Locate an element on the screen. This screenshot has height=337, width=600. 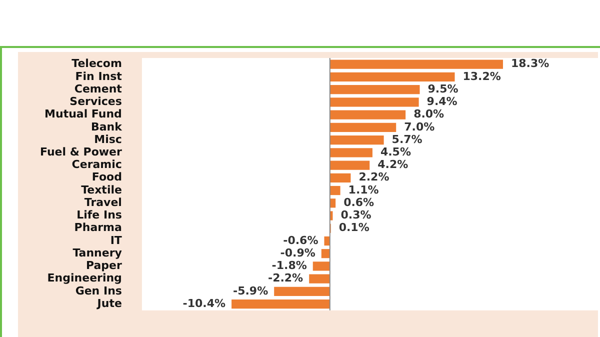
y-tick-label: Pharma is located at coordinates (98, 227).